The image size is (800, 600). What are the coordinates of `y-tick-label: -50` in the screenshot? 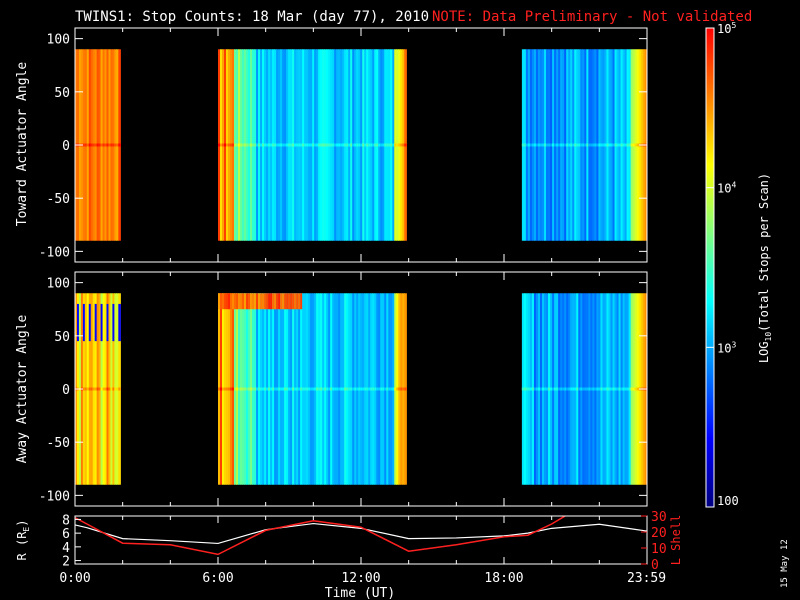 It's located at (58, 443).